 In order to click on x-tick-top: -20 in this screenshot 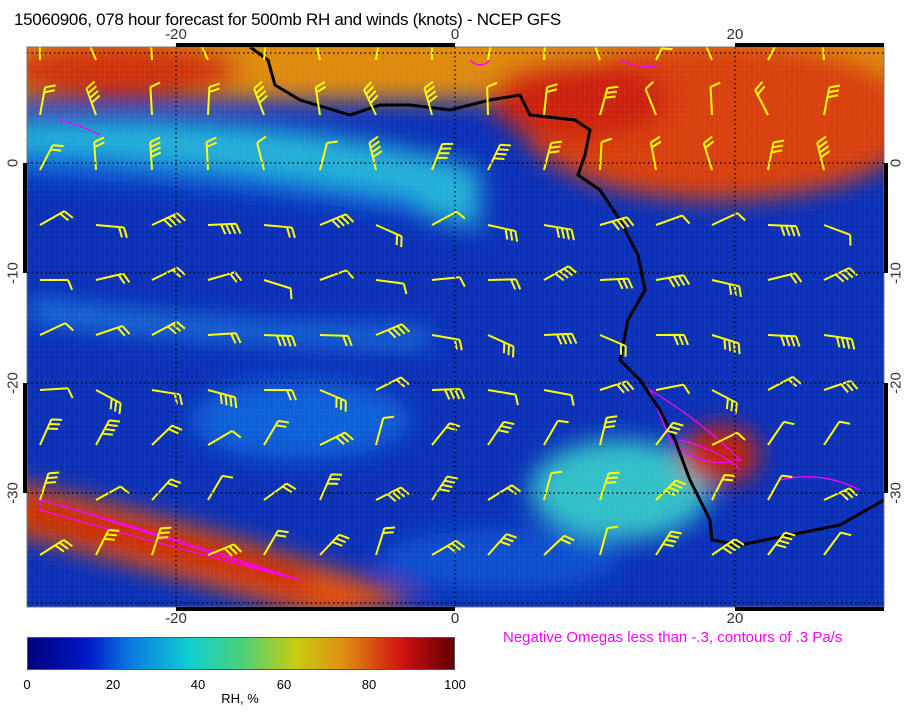, I will do `click(176, 34)`.